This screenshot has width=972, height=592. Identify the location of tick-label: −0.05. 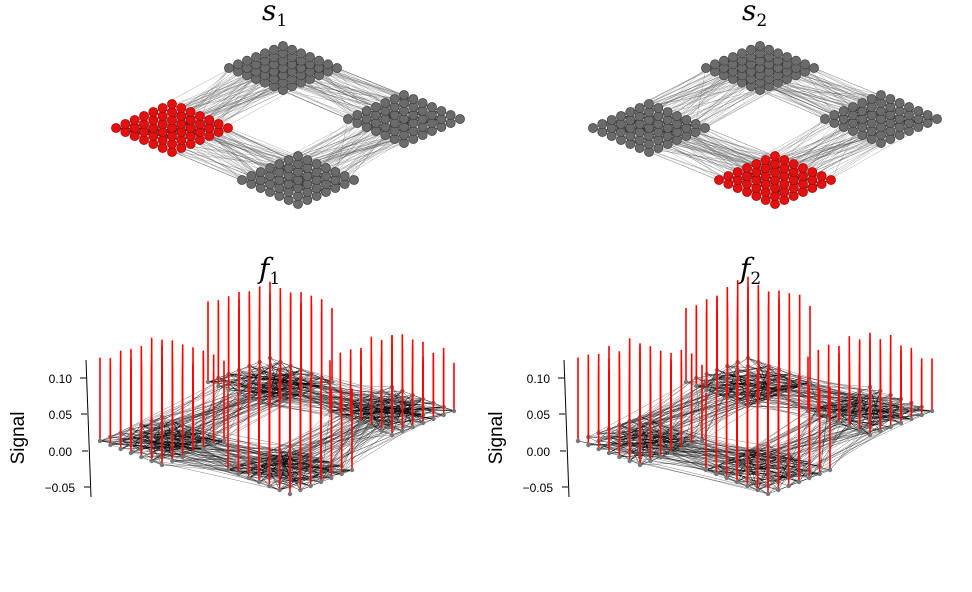
(60, 488).